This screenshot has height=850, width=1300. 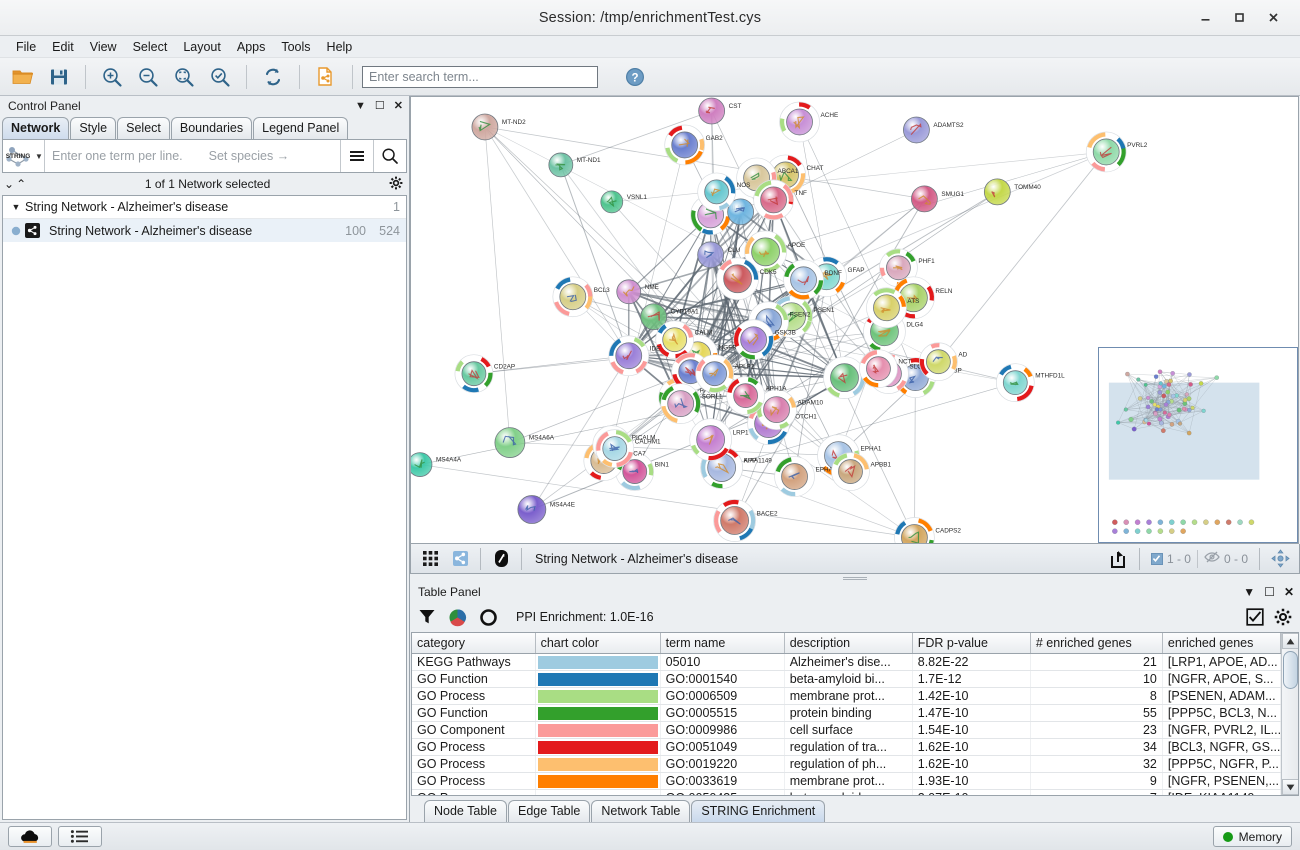 I want to click on collapse-all-icon: ⌄, so click(x=9, y=184).